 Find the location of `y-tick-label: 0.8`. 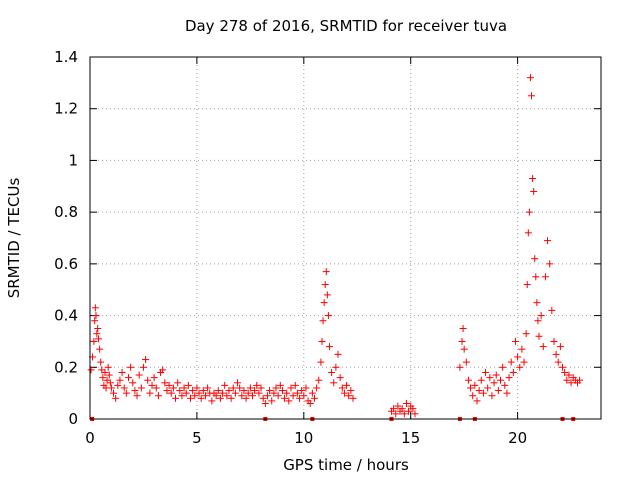

y-tick-label: 0.8 is located at coordinates (66, 212).